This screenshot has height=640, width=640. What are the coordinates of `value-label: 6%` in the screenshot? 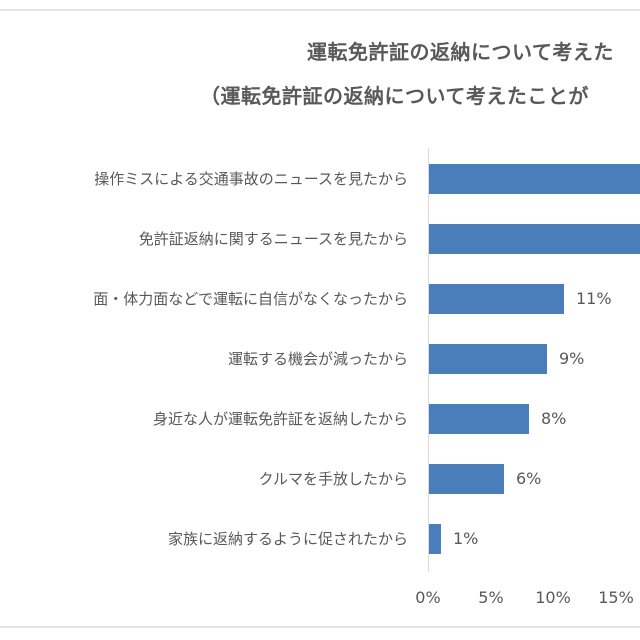 It's located at (529, 478).